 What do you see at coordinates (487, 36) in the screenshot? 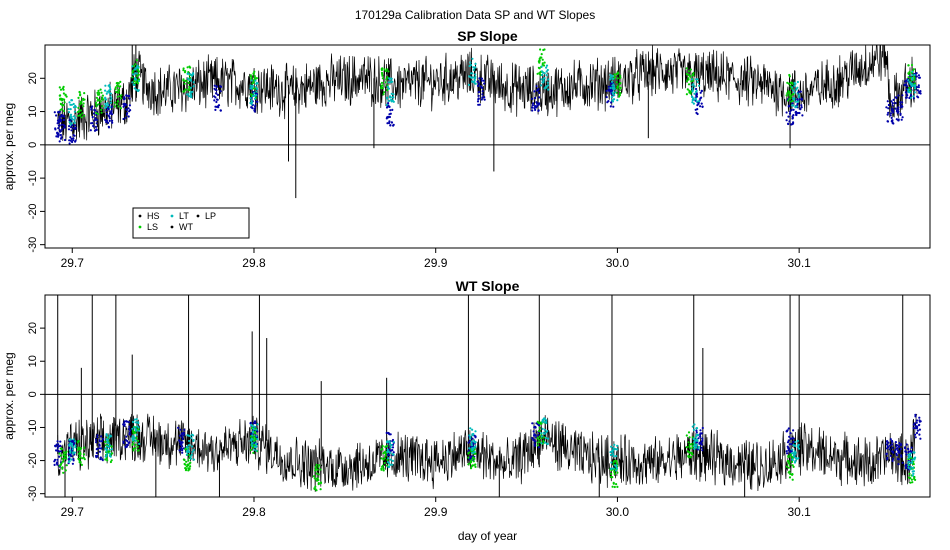
I see `chart-title: SP Slope` at bounding box center [487, 36].